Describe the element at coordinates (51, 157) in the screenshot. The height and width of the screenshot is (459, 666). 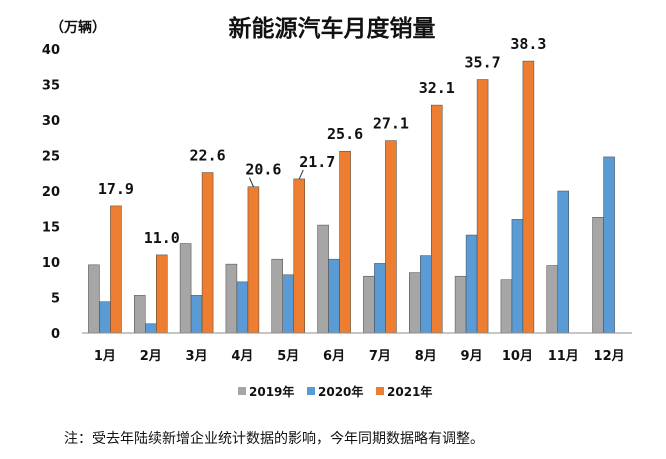
I see `y-tick-label: 25` at that location.